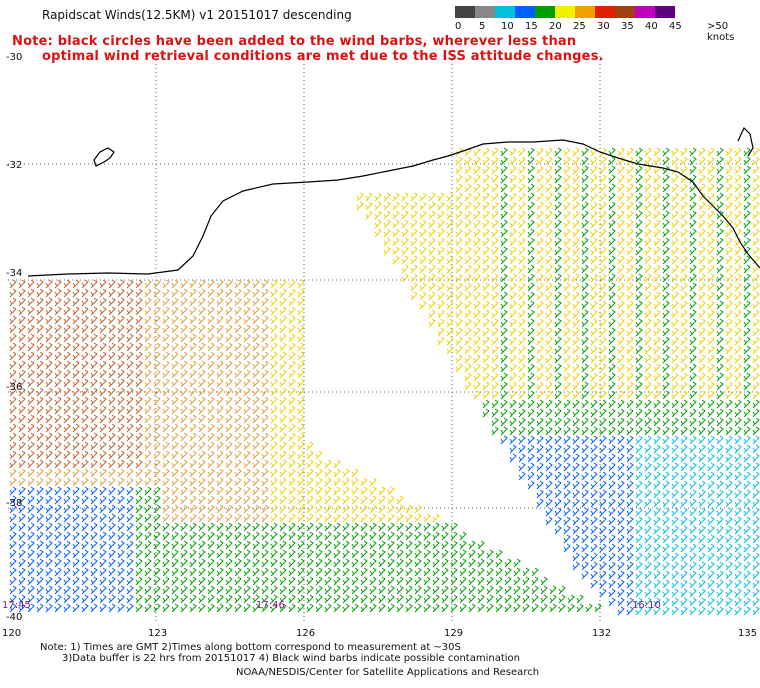 Image resolution: width=760 pixels, height=688 pixels. I want to click on lat-label: -36, so click(14, 387).